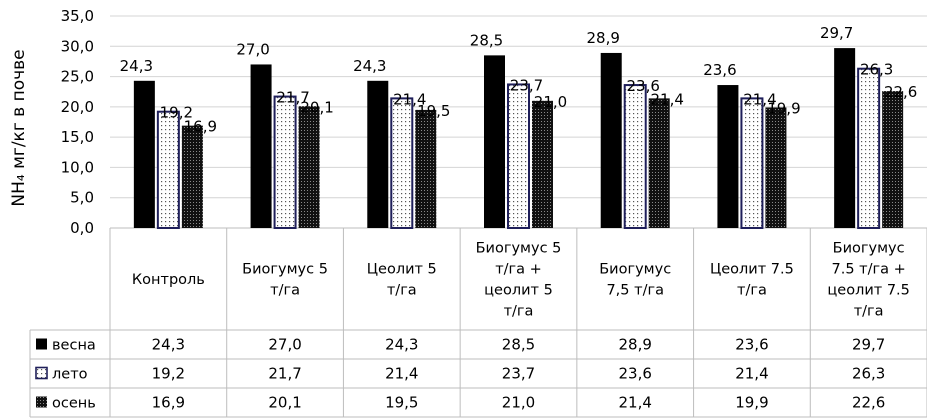  I want to click on category-label: Цеолит 5, so click(402, 270).